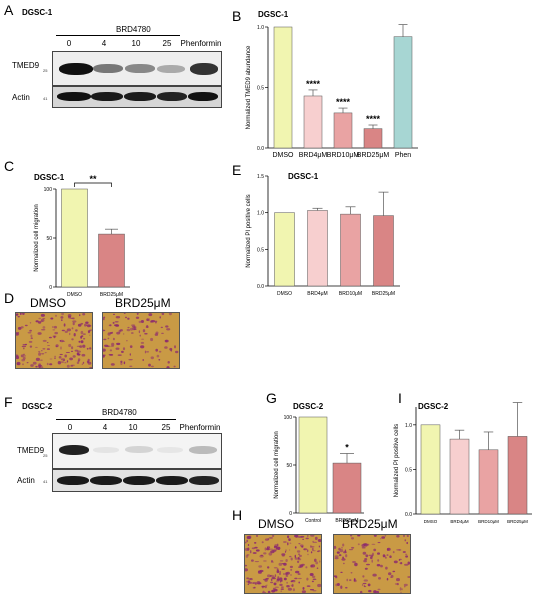  Describe the element at coordinates (308, 406) in the screenshot. I see `panel-g-title: DGSC-2` at that location.